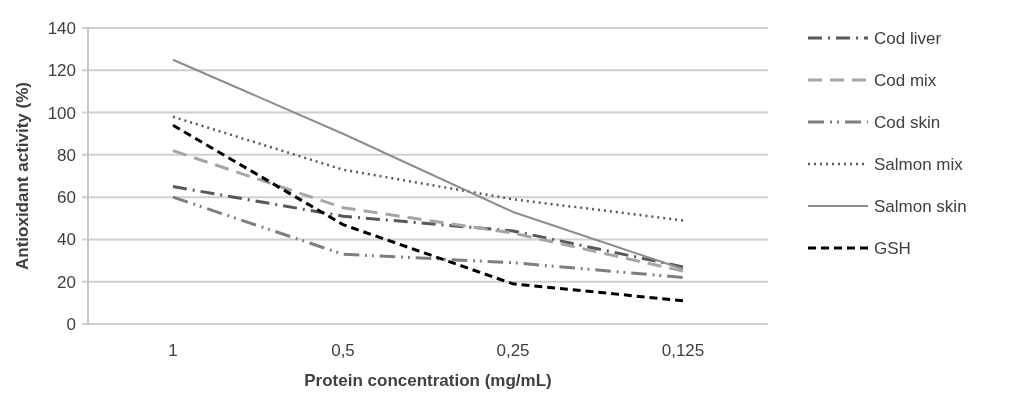  Describe the element at coordinates (683, 350) in the screenshot. I see `x-tick-label: 0,125` at that location.